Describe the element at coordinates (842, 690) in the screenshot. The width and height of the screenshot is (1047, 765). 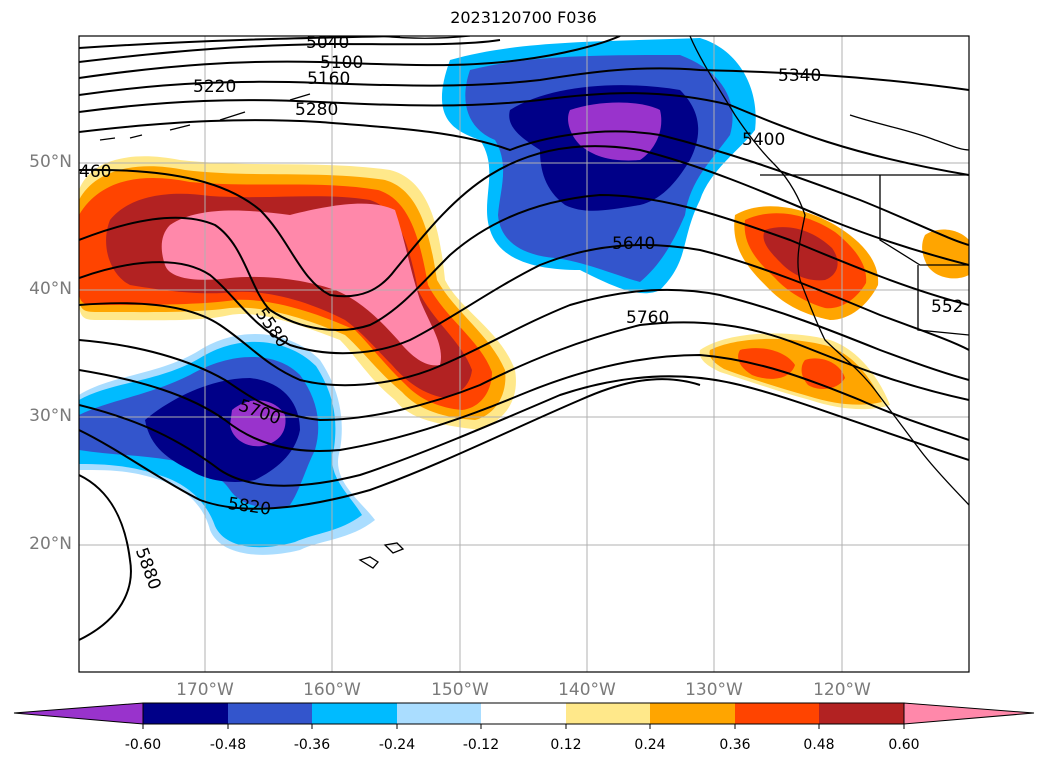
I see `lon-label: 120°W` at that location.